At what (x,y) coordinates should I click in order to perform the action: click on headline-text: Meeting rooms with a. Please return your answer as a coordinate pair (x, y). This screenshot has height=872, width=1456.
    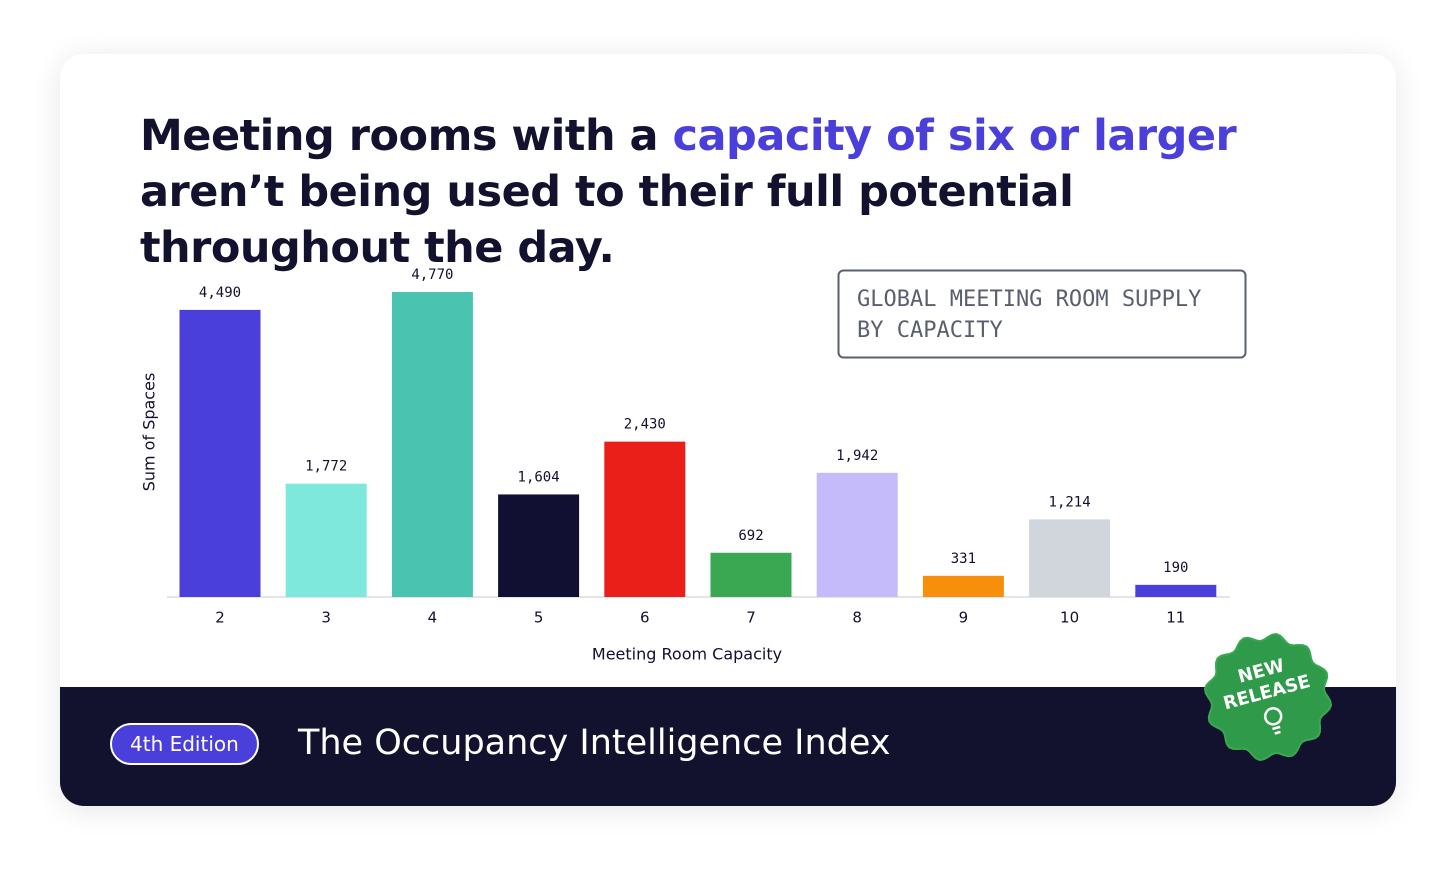
    Looking at the image, I should click on (399, 136).